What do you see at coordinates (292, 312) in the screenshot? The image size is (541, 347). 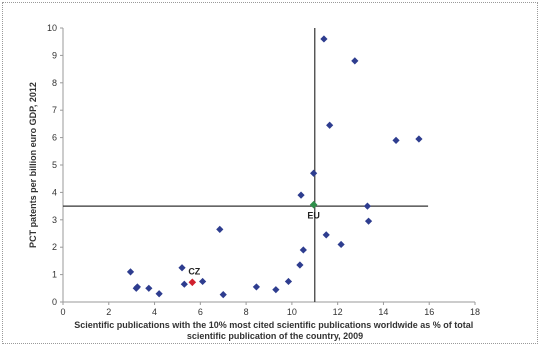 I see `x-tick-label: 10` at bounding box center [292, 312].